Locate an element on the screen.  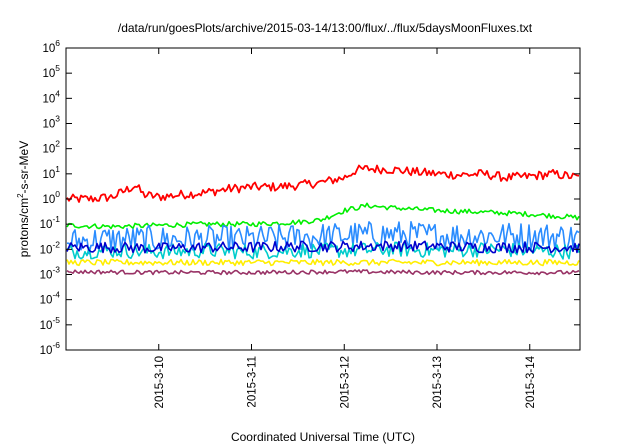
y-tick-label: 10⁻⁵ is located at coordinates (50, 323).